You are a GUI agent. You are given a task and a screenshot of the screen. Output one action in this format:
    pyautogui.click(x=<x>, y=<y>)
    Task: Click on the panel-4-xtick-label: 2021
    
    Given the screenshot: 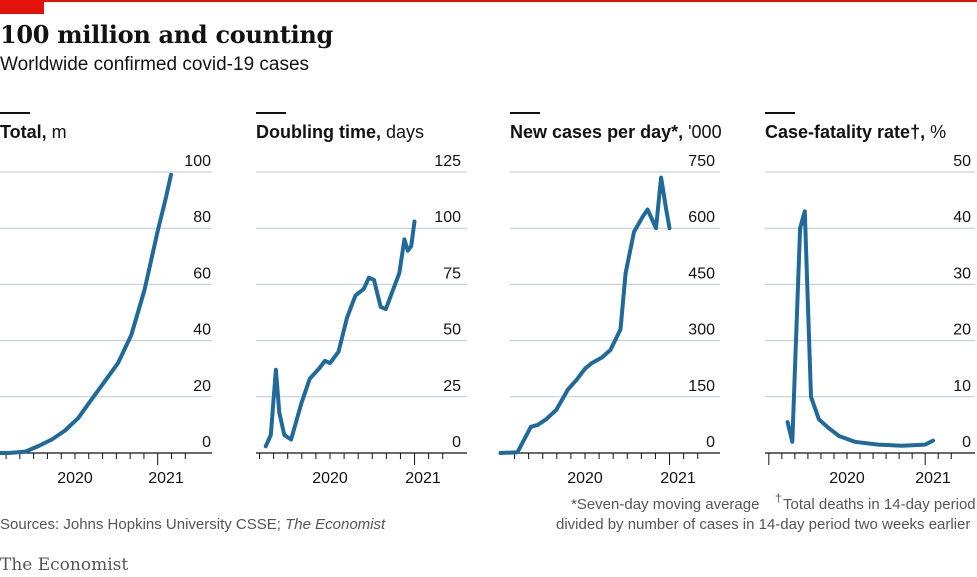 What is the action you would take?
    pyautogui.click(x=933, y=478)
    